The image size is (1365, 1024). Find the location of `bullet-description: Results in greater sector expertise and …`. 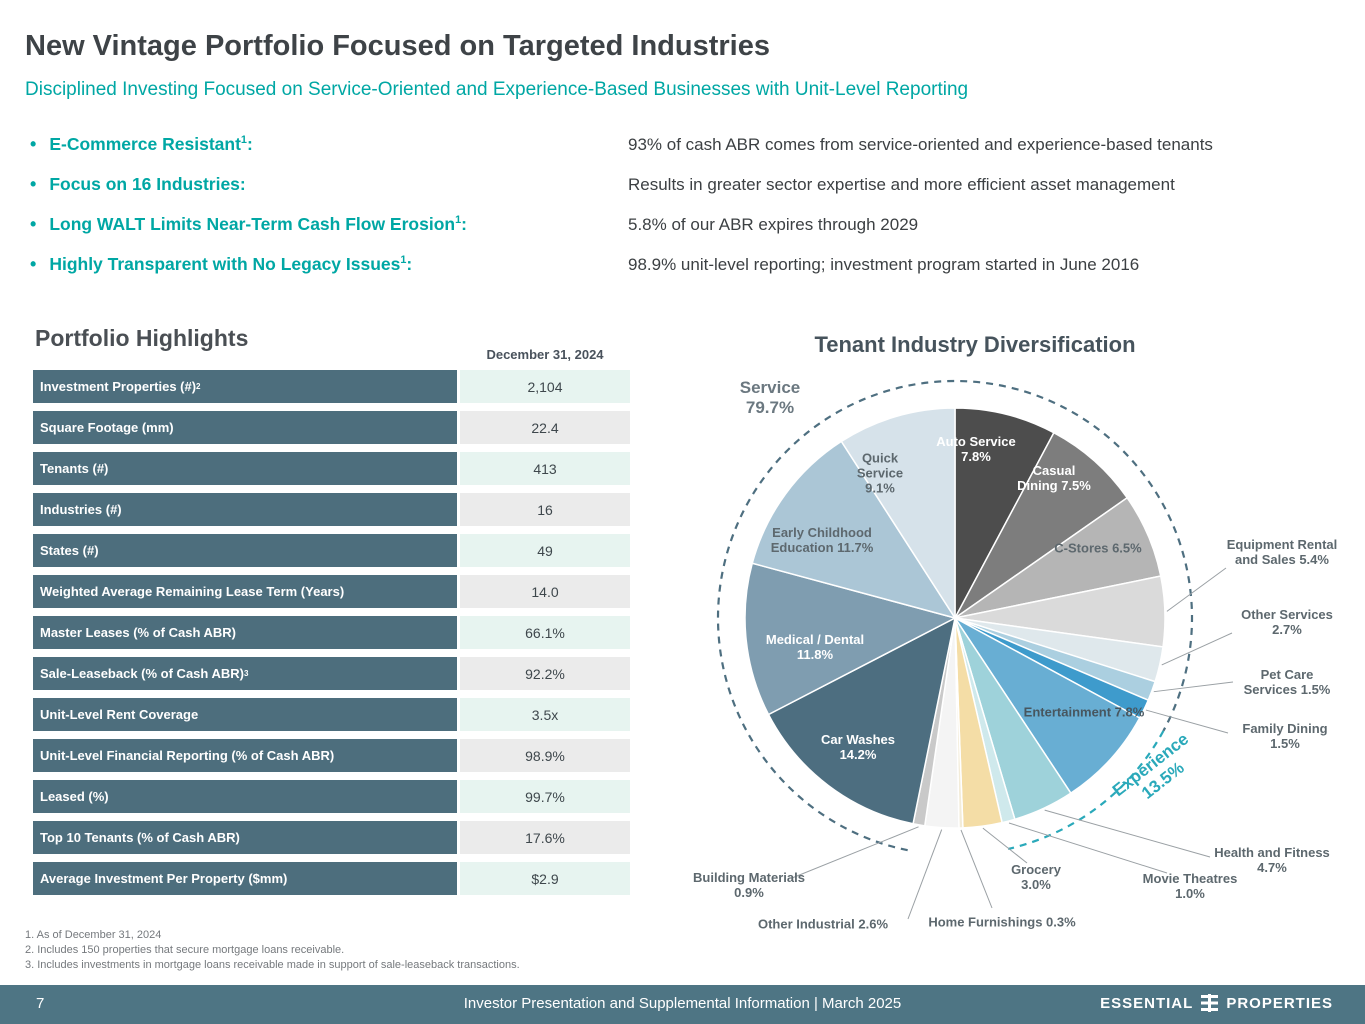

bullet-description: Results in greater sector expertise and … is located at coordinates (901, 184).